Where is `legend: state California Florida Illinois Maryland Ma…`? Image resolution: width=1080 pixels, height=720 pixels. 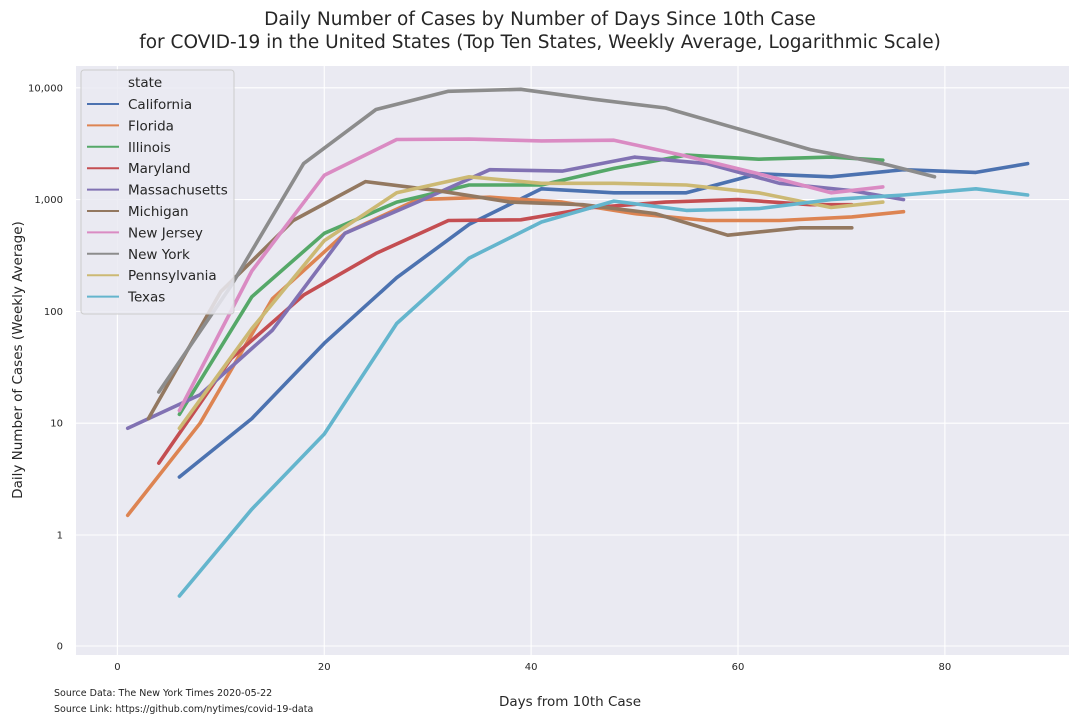 legend: state California Florida Illinois Maryland Ma… is located at coordinates (157, 192).